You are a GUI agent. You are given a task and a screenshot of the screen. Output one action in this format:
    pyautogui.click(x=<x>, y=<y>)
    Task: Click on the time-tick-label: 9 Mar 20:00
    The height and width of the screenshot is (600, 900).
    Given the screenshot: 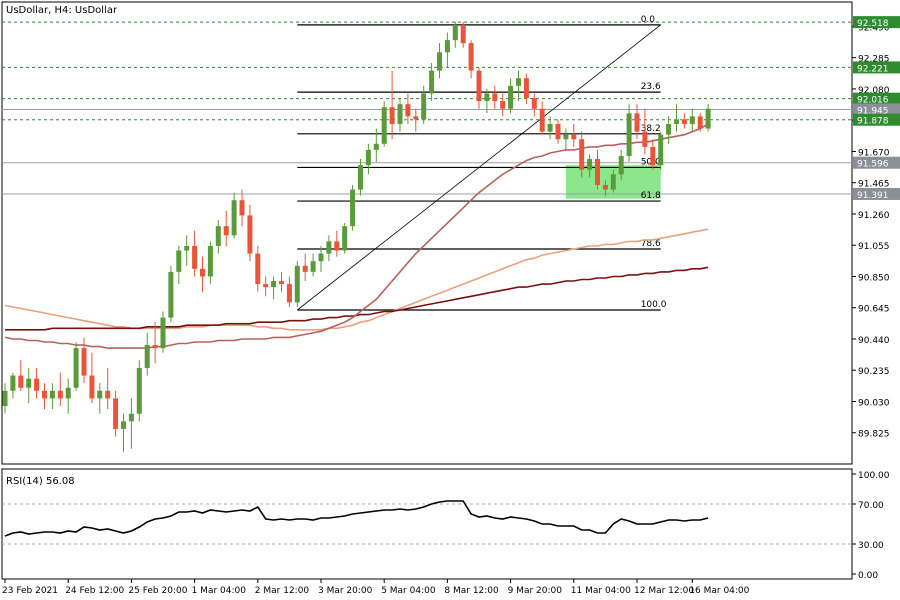 What is the action you would take?
    pyautogui.click(x=535, y=591)
    